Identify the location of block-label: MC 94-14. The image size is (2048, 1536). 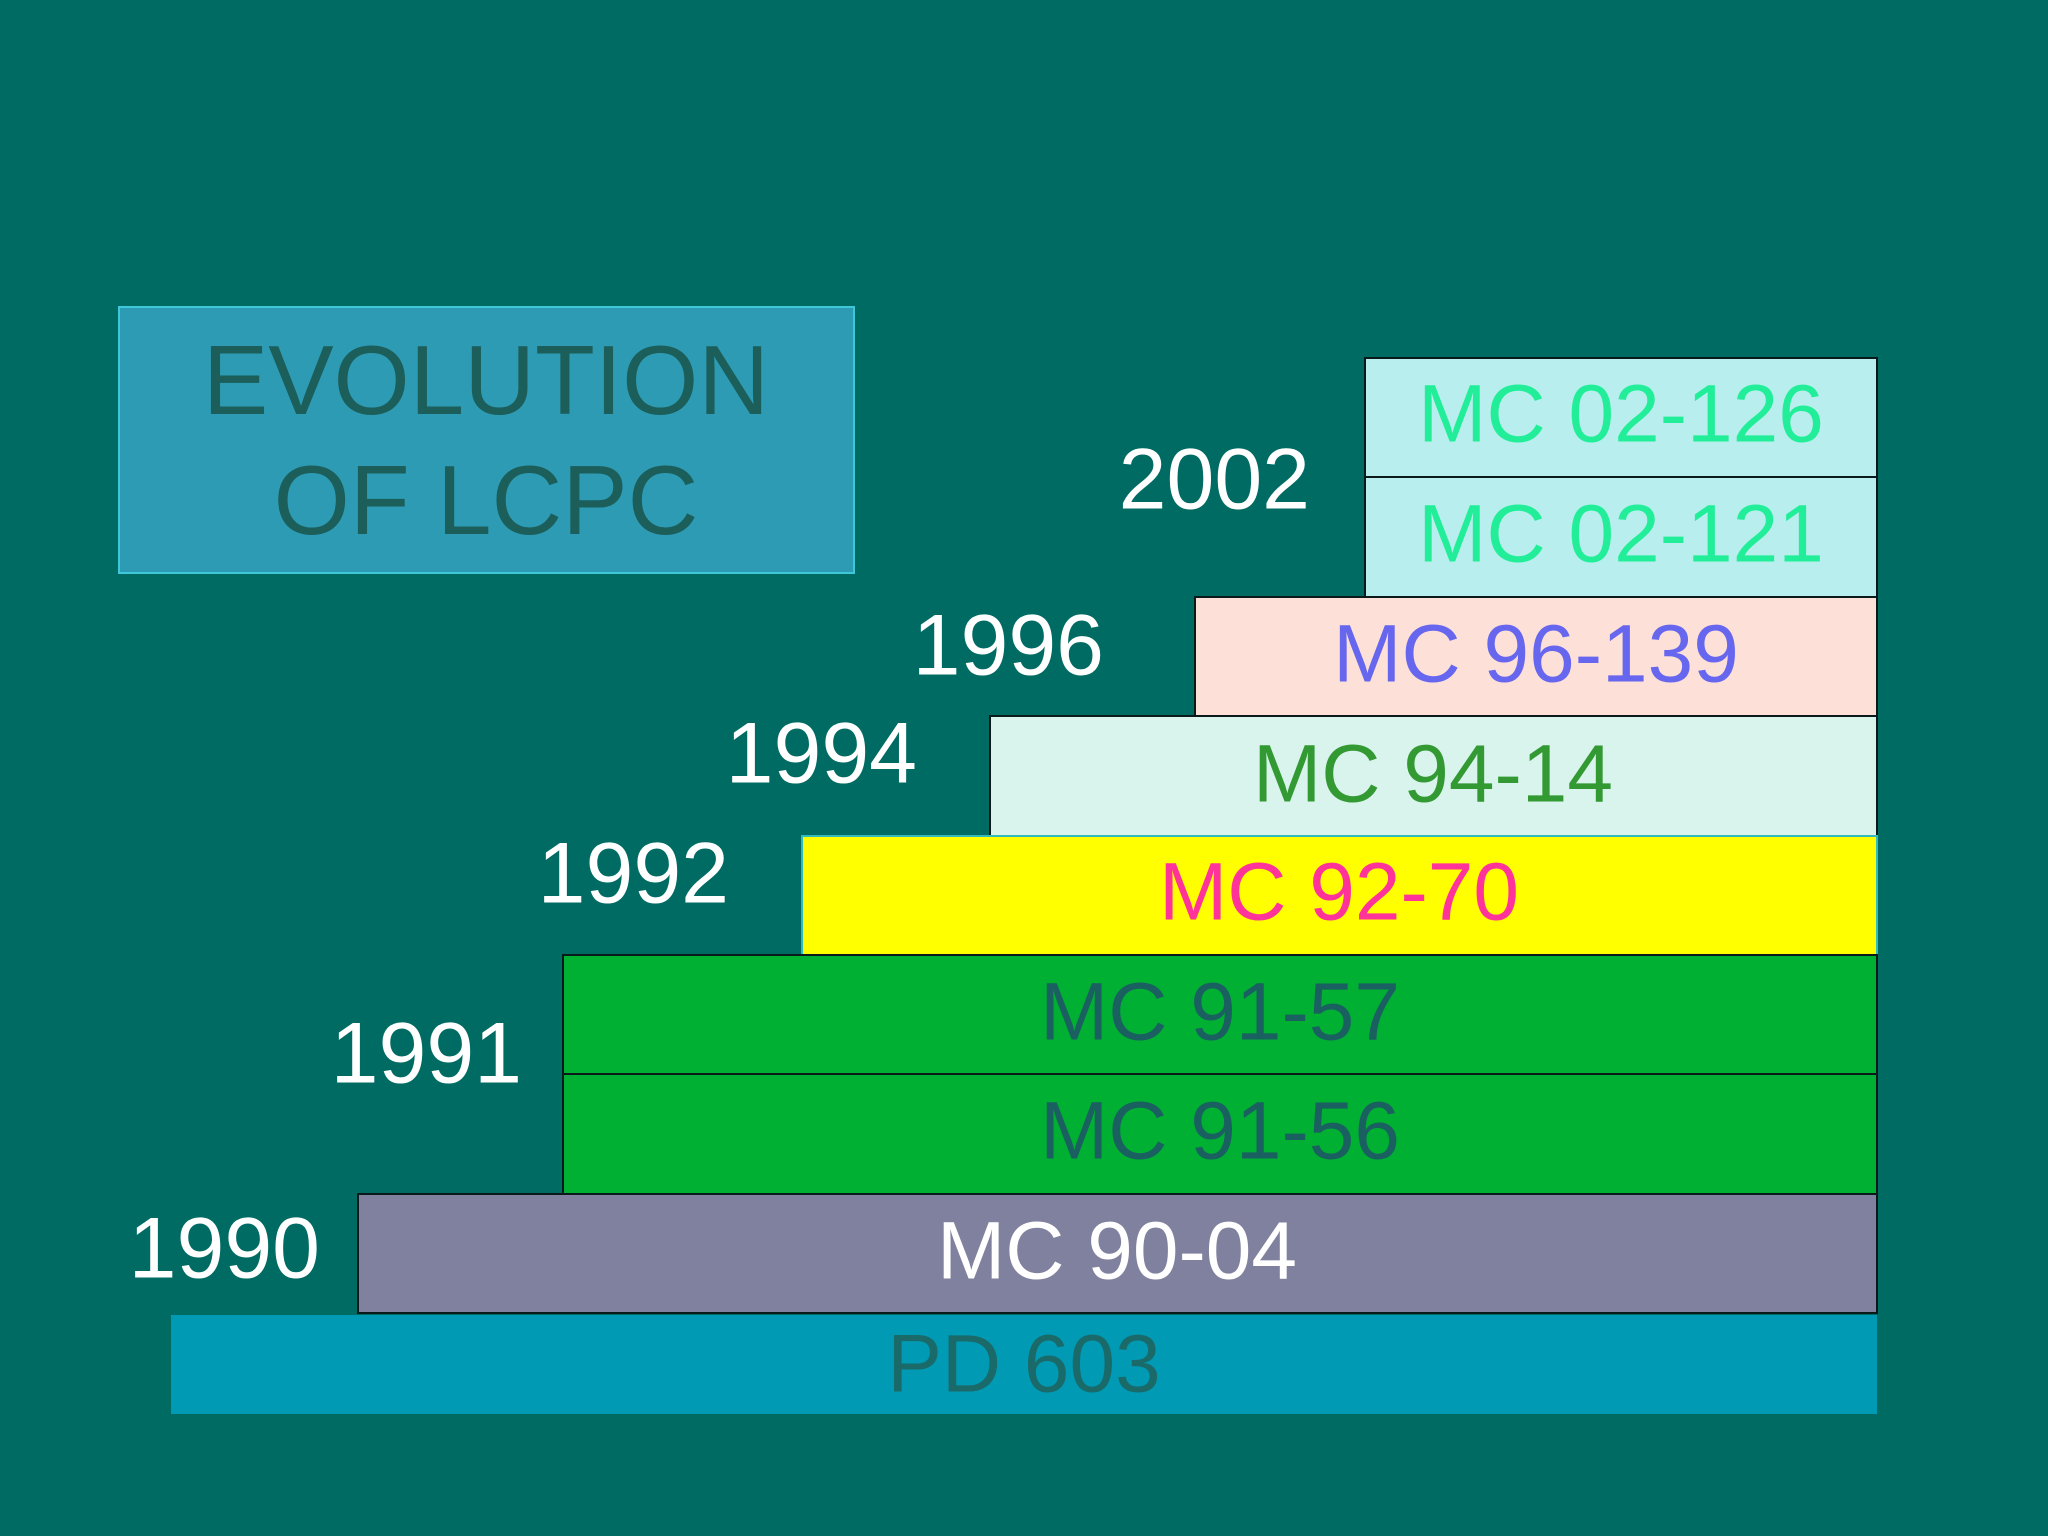
(1433, 774).